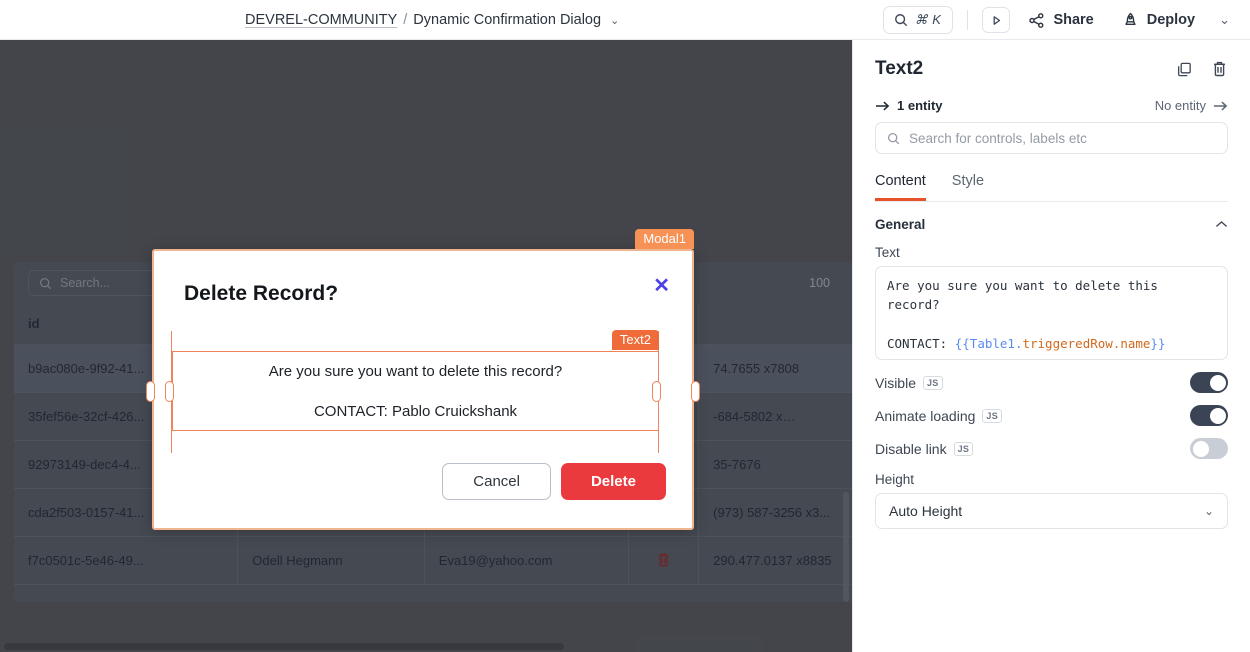  What do you see at coordinates (331, 560) in the screenshot?
I see `cell-name: Odell Hegmann` at bounding box center [331, 560].